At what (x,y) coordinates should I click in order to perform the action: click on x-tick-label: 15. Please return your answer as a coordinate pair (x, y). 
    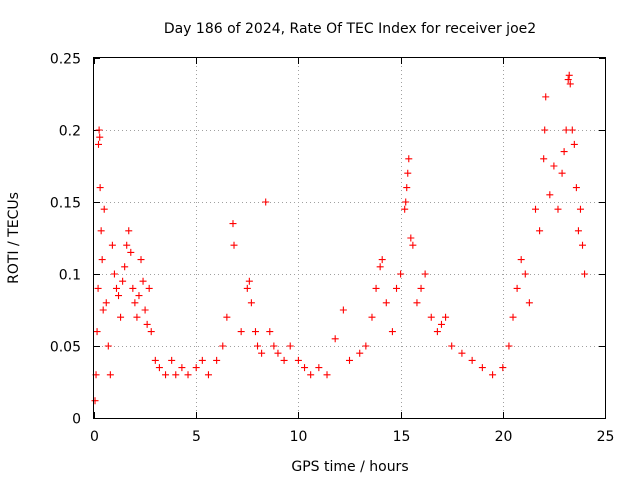
    Looking at the image, I should click on (402, 437).